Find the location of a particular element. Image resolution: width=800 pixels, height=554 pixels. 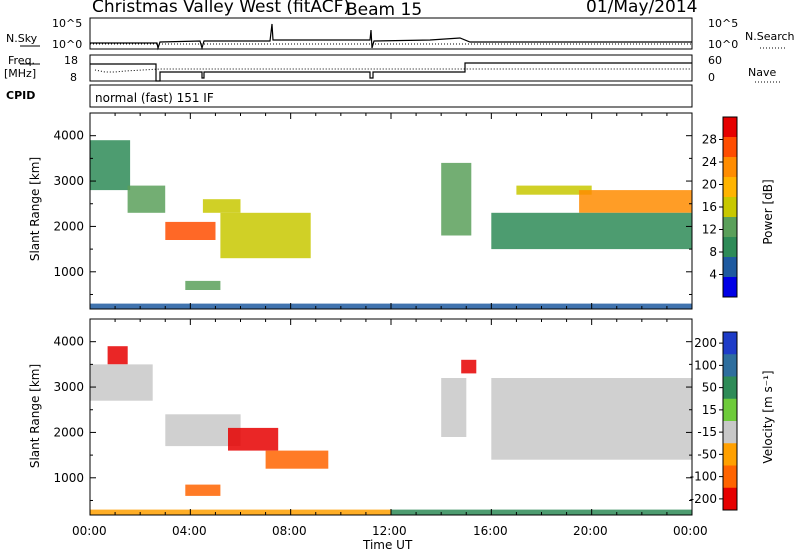

nave-tick-bottom: 0 is located at coordinates (711, 77).